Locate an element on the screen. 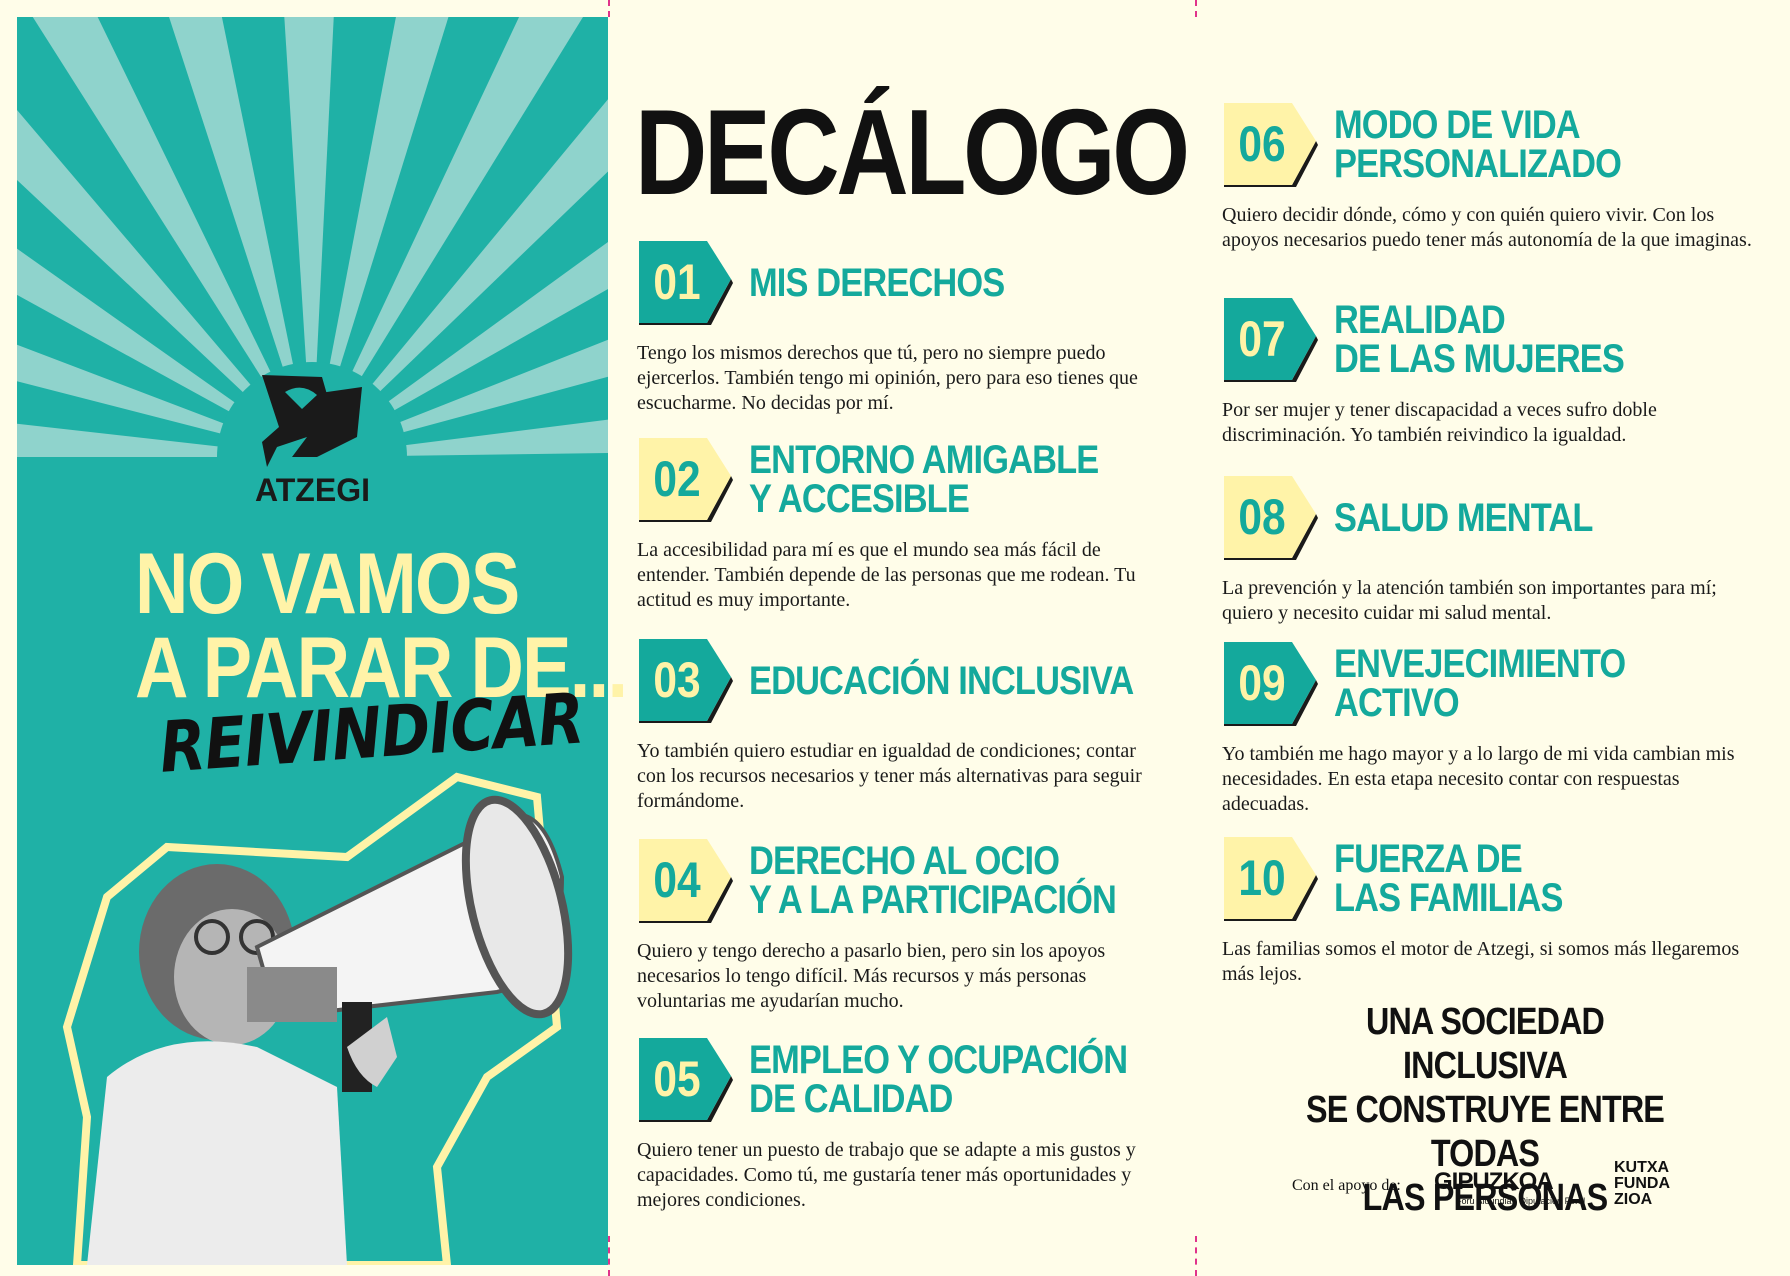  item-number: 02 is located at coordinates (676, 479).